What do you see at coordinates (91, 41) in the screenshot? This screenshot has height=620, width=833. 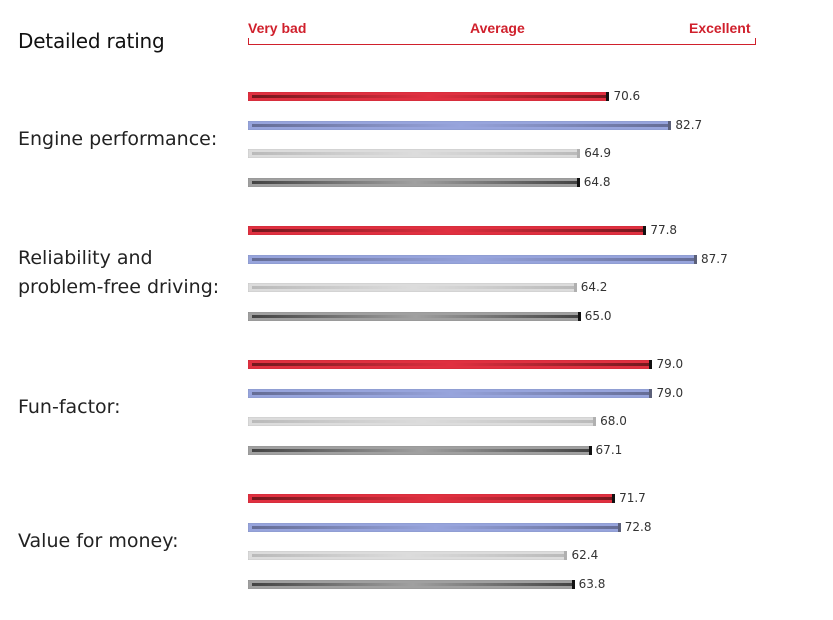 I see `chart-title: Detailed rating` at bounding box center [91, 41].